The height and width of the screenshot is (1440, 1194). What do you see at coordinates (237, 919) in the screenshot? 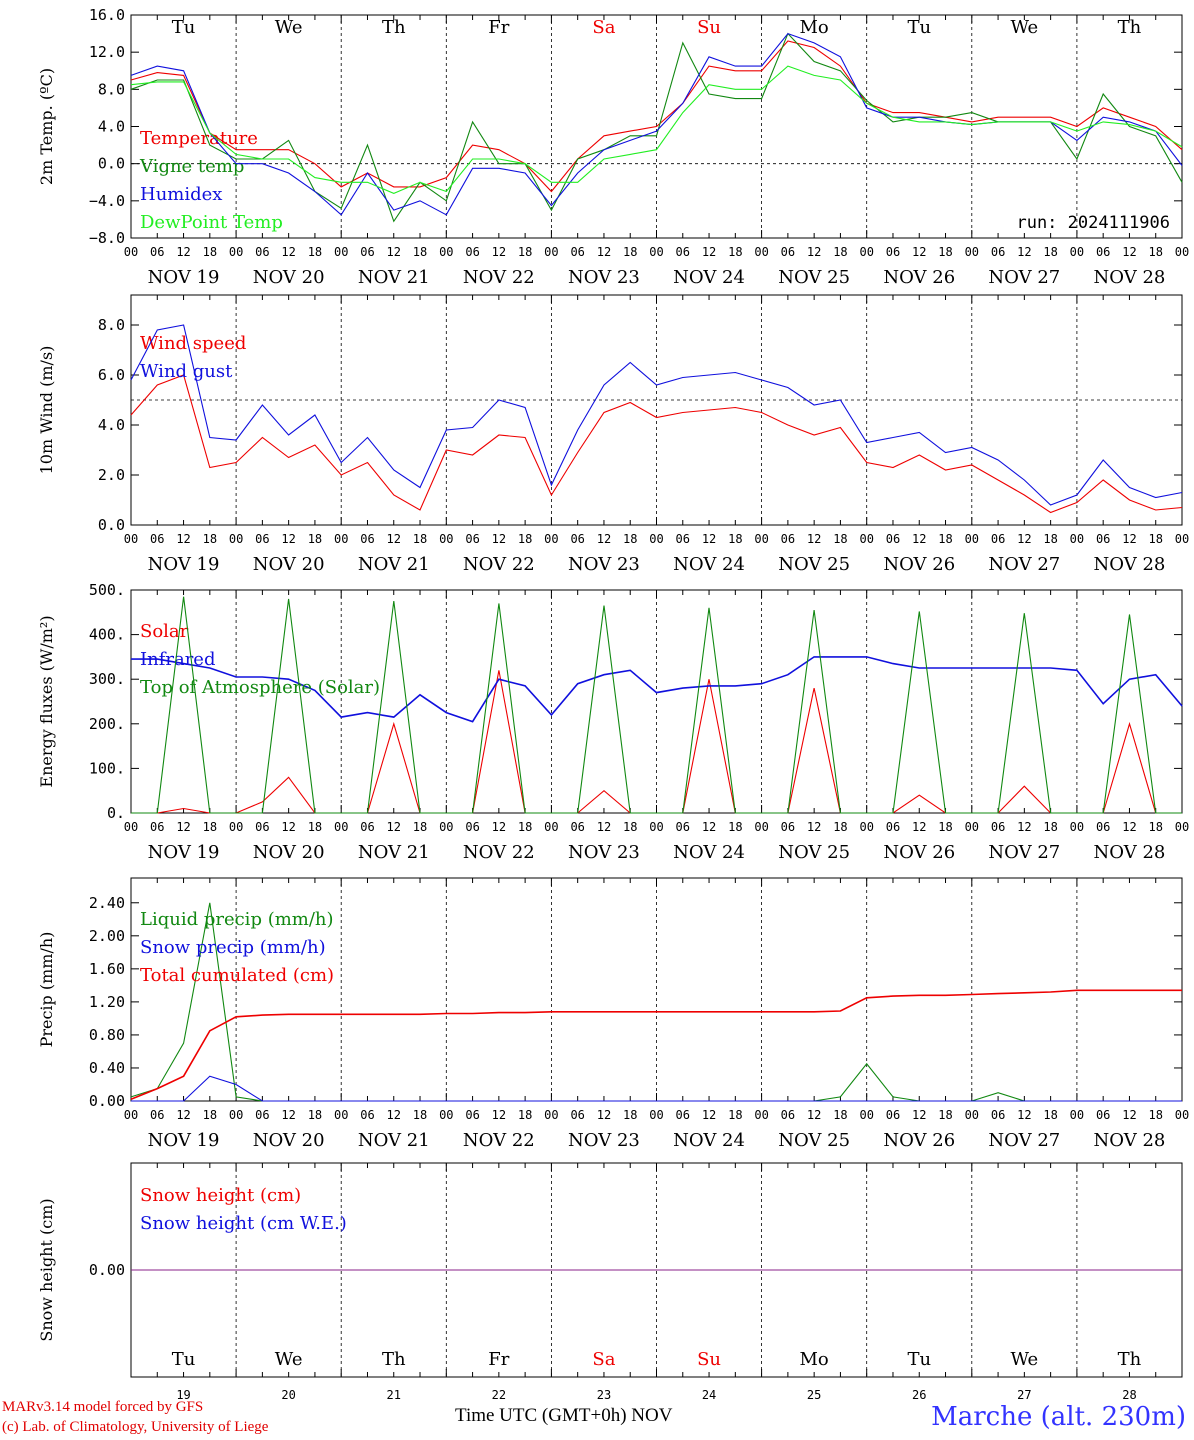
I see `legend-entry: Liquid precip (mm/h)` at bounding box center [237, 919].